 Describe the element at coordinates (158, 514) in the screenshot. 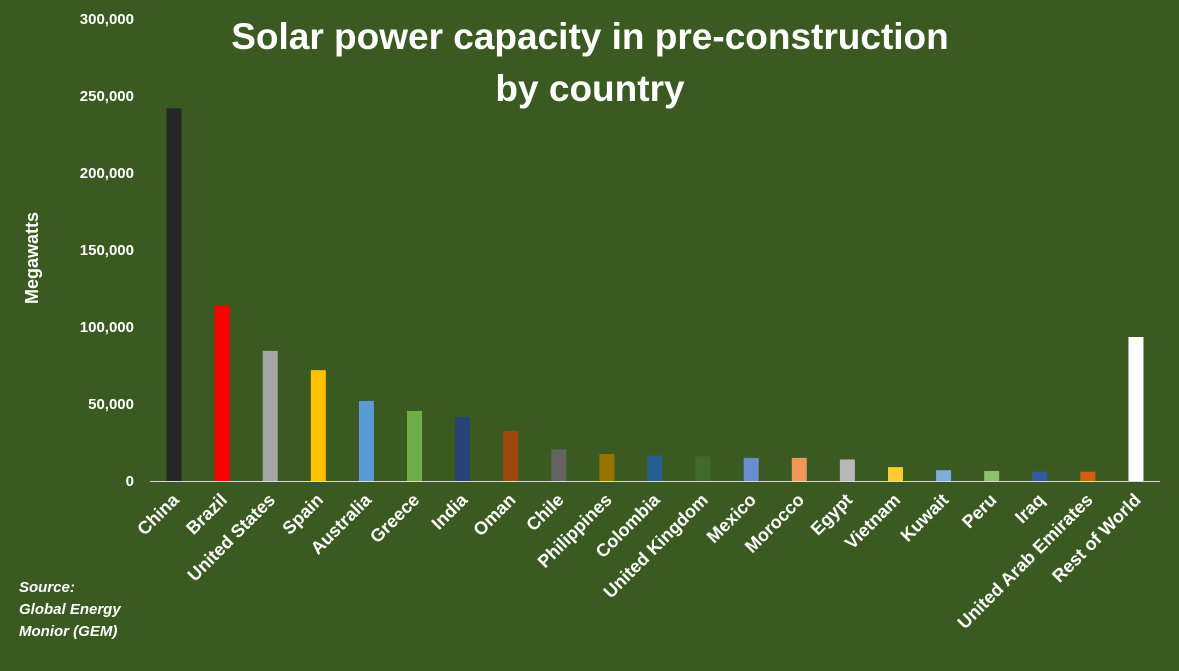

I see `x-tick-label: China` at that location.